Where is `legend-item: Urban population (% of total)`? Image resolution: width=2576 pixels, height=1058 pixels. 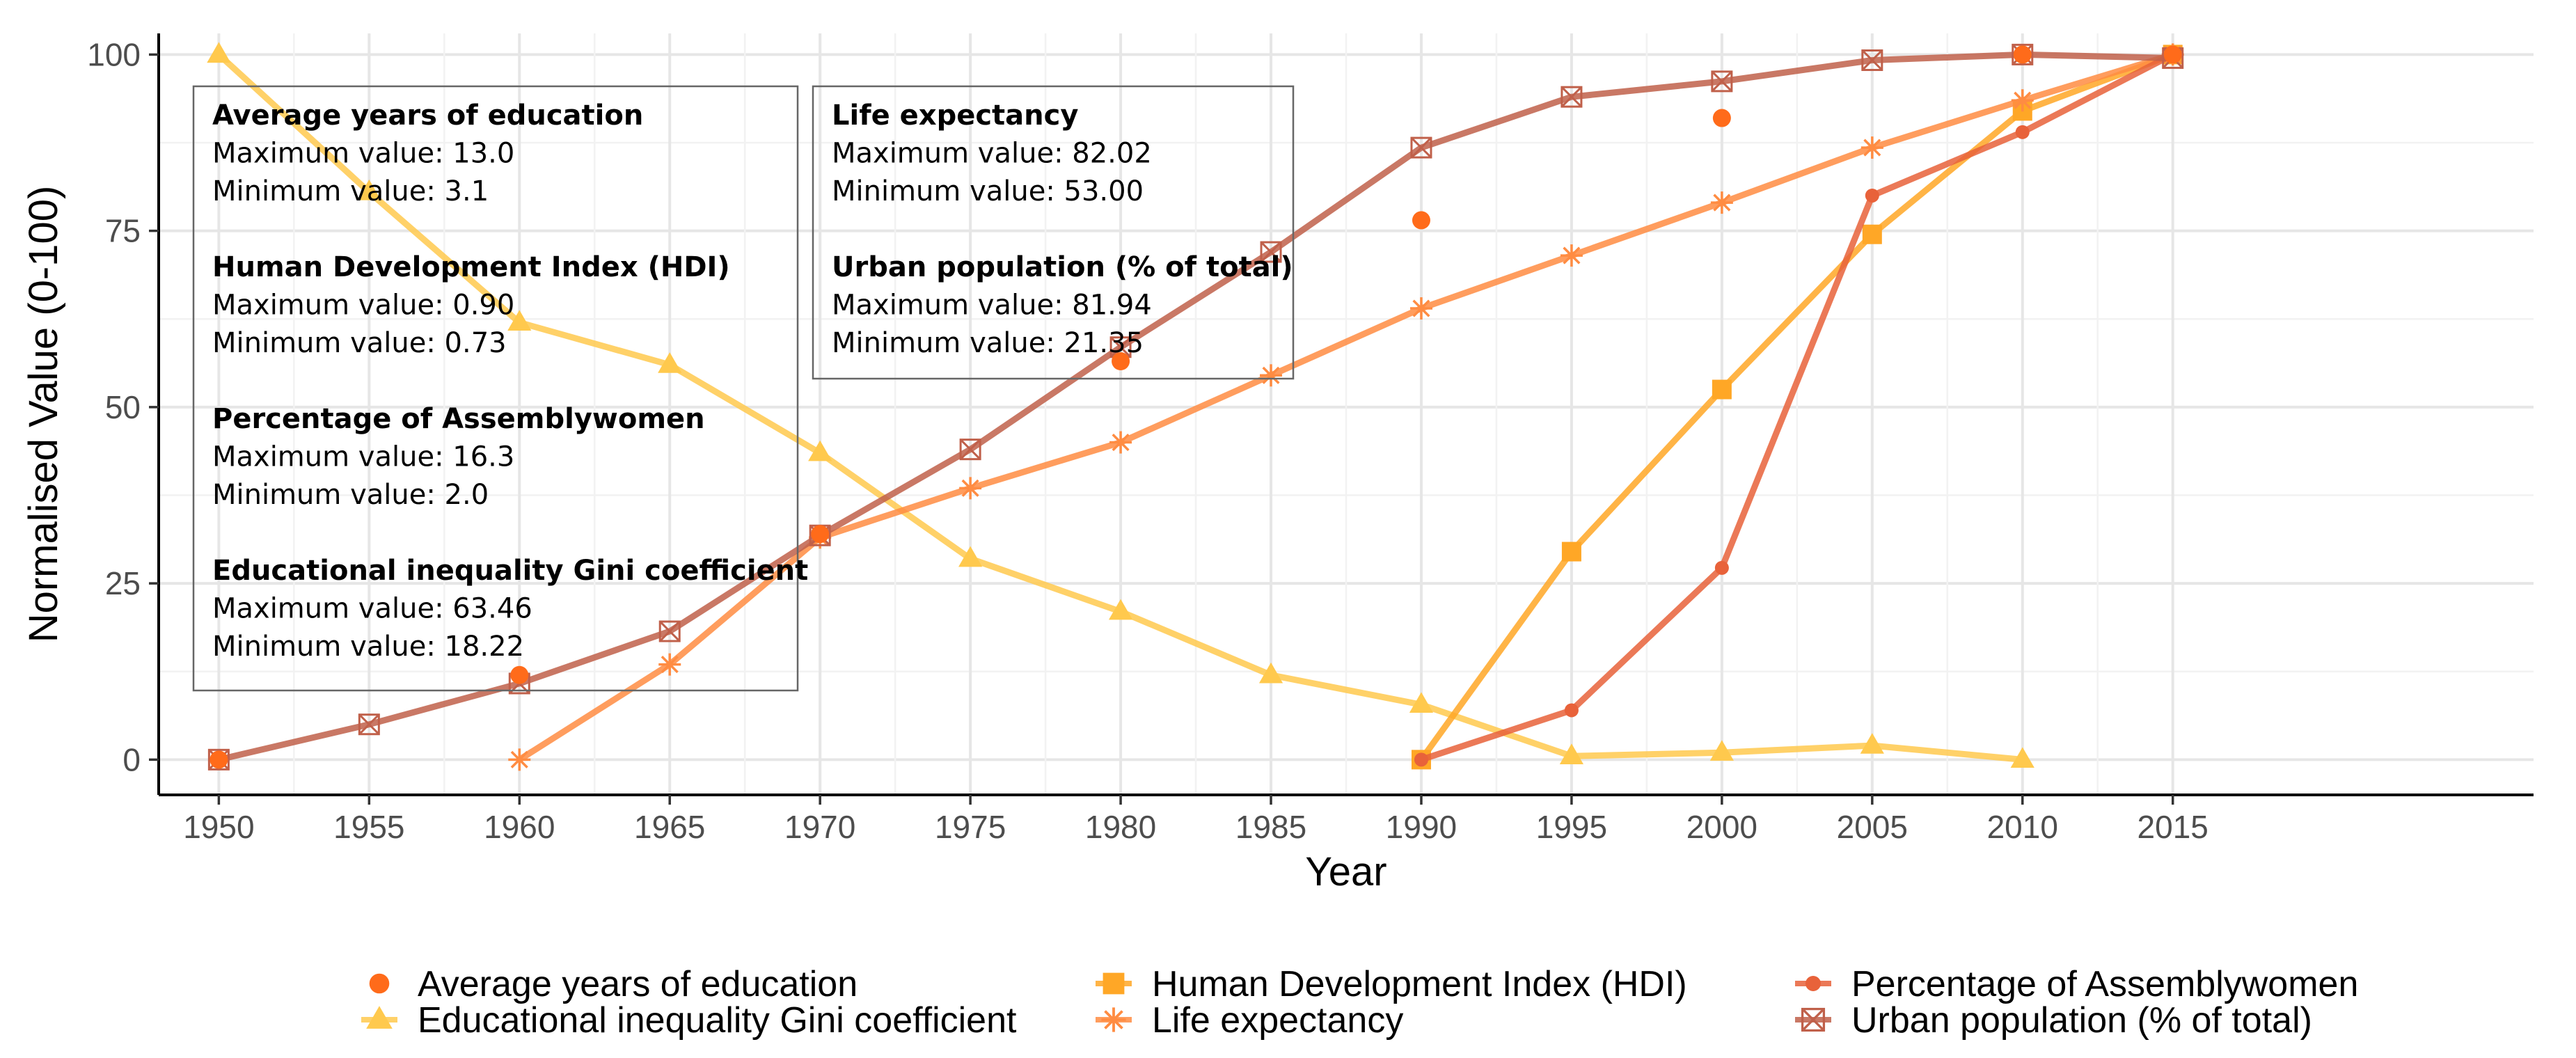 legend-item: Urban population (% of total) is located at coordinates (2053, 1020).